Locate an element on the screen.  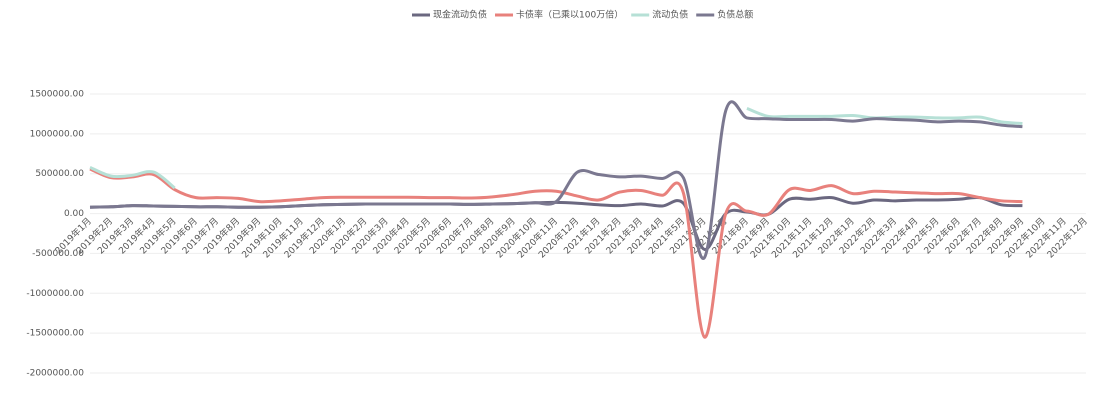
y-tick-label: -1000000.00 is located at coordinates (55, 294).